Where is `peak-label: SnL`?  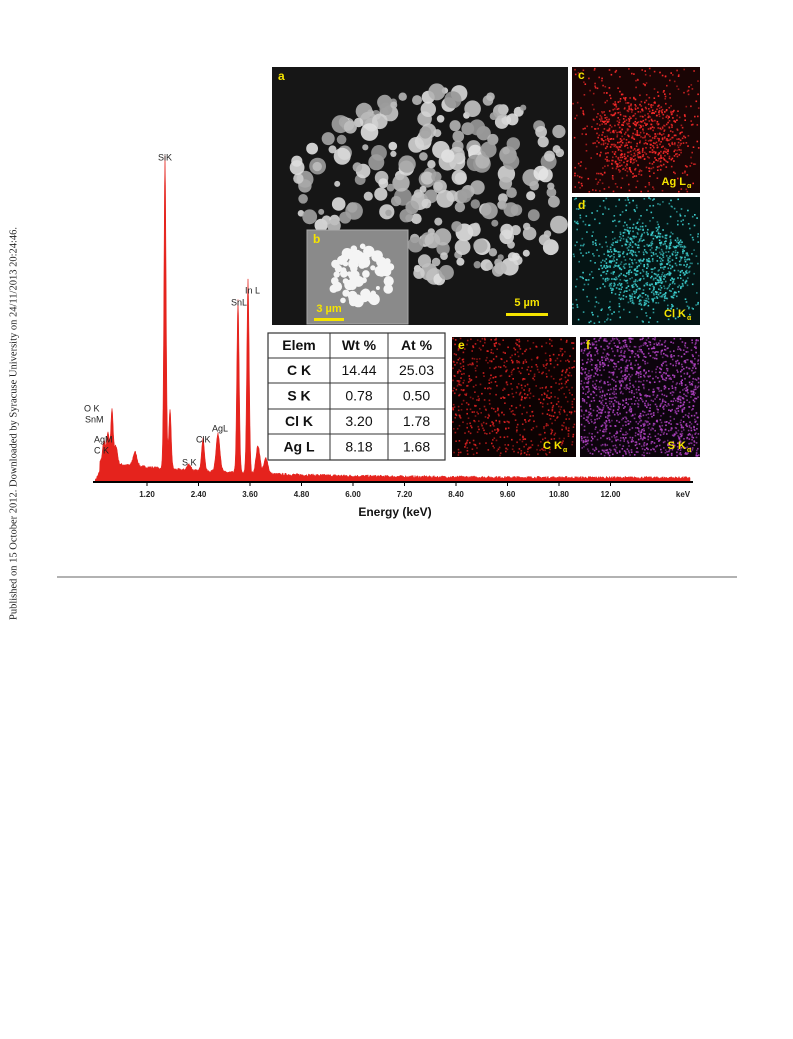
peak-label: SnL is located at coordinates (239, 302).